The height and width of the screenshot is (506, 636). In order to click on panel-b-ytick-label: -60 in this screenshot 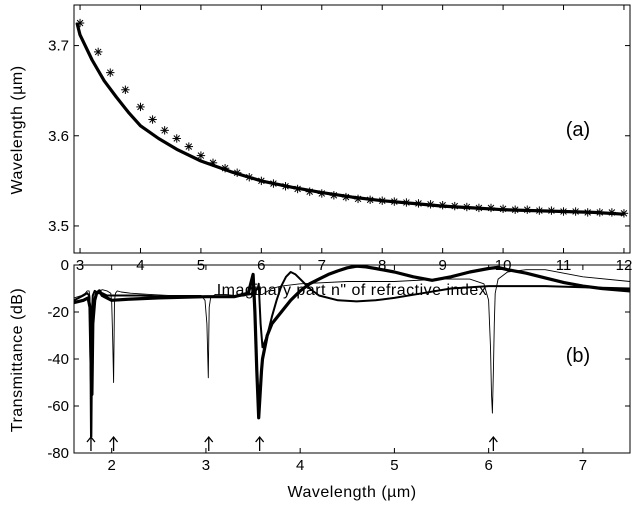, I will do `click(58, 406)`.